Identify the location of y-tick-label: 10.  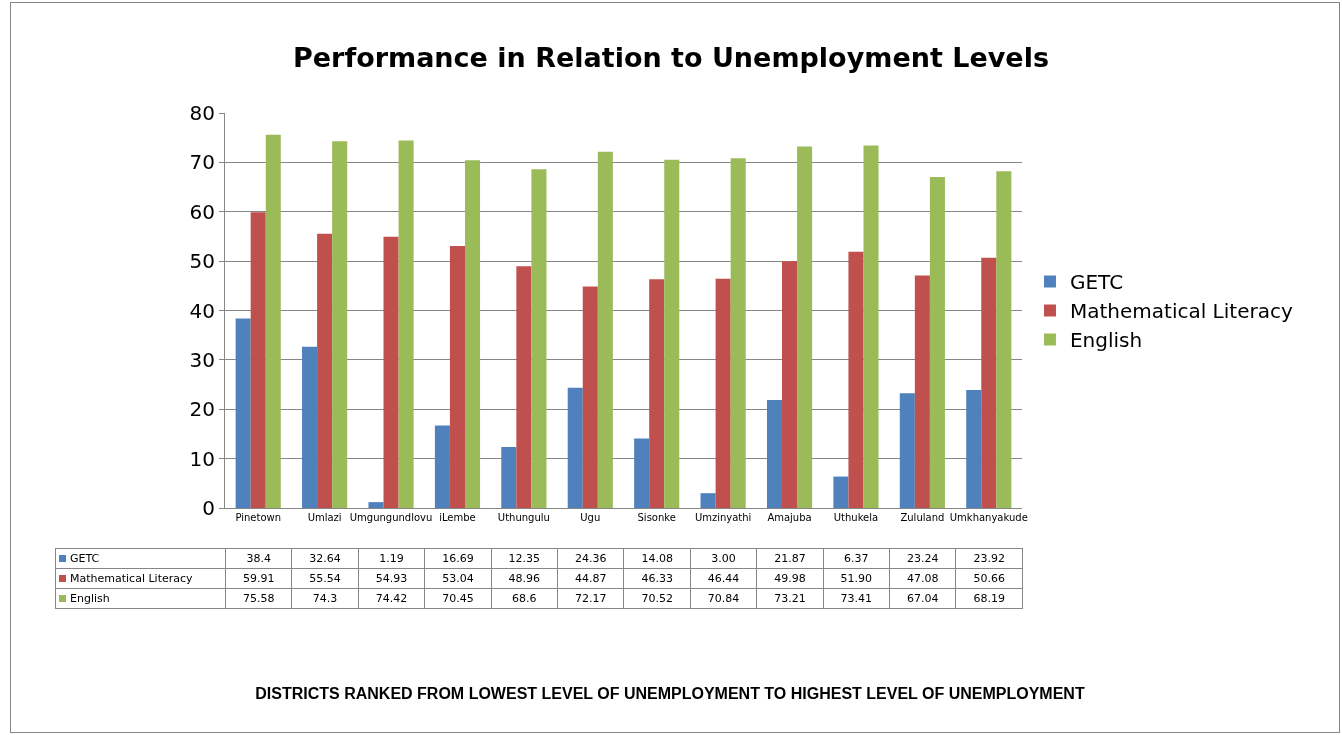
(202, 458).